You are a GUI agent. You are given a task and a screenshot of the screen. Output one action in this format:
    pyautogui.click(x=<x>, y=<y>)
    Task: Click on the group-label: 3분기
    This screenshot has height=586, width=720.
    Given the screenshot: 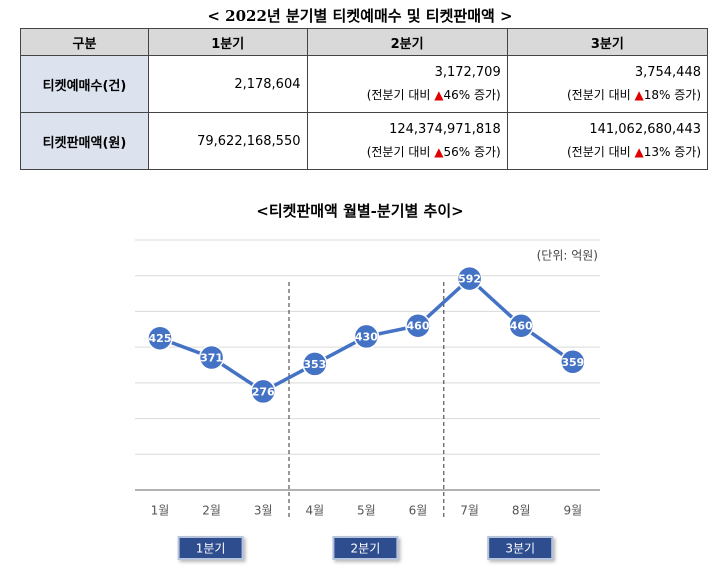 What is the action you would take?
    pyautogui.click(x=520, y=549)
    